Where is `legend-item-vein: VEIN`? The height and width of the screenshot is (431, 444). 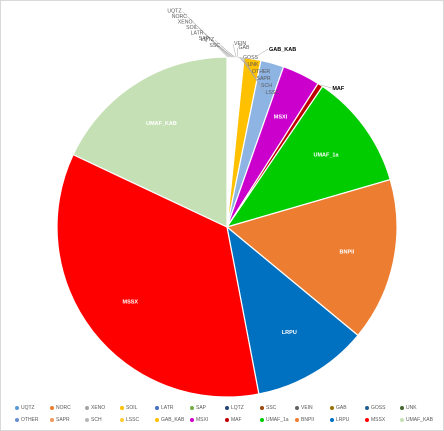 legend-item-vein: VEIN is located at coordinates (312, 408).